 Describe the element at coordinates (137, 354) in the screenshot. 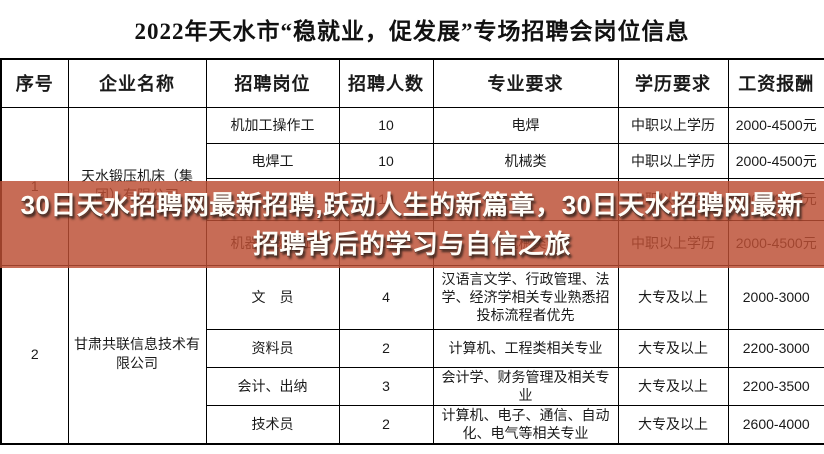

I see `company-2-name: 甘肃共联信息技术有限公司` at that location.